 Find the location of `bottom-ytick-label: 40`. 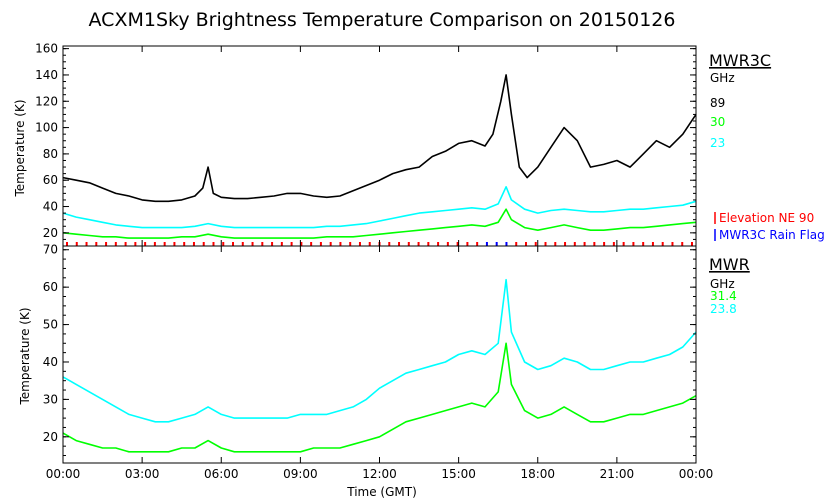

bottom-ytick-label: 40 is located at coordinates (50, 362).